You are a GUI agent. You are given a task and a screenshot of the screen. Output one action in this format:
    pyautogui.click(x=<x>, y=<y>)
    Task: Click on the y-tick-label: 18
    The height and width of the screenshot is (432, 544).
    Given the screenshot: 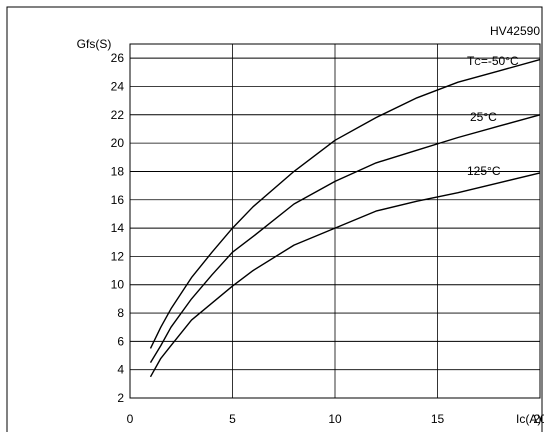 What is the action you would take?
    pyautogui.click(x=118, y=171)
    